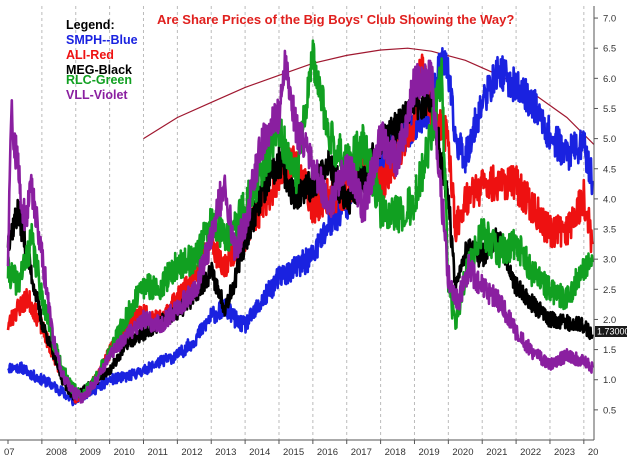 The height and width of the screenshot is (461, 640). I want to click on x-tick-label: 2013, so click(225, 452).